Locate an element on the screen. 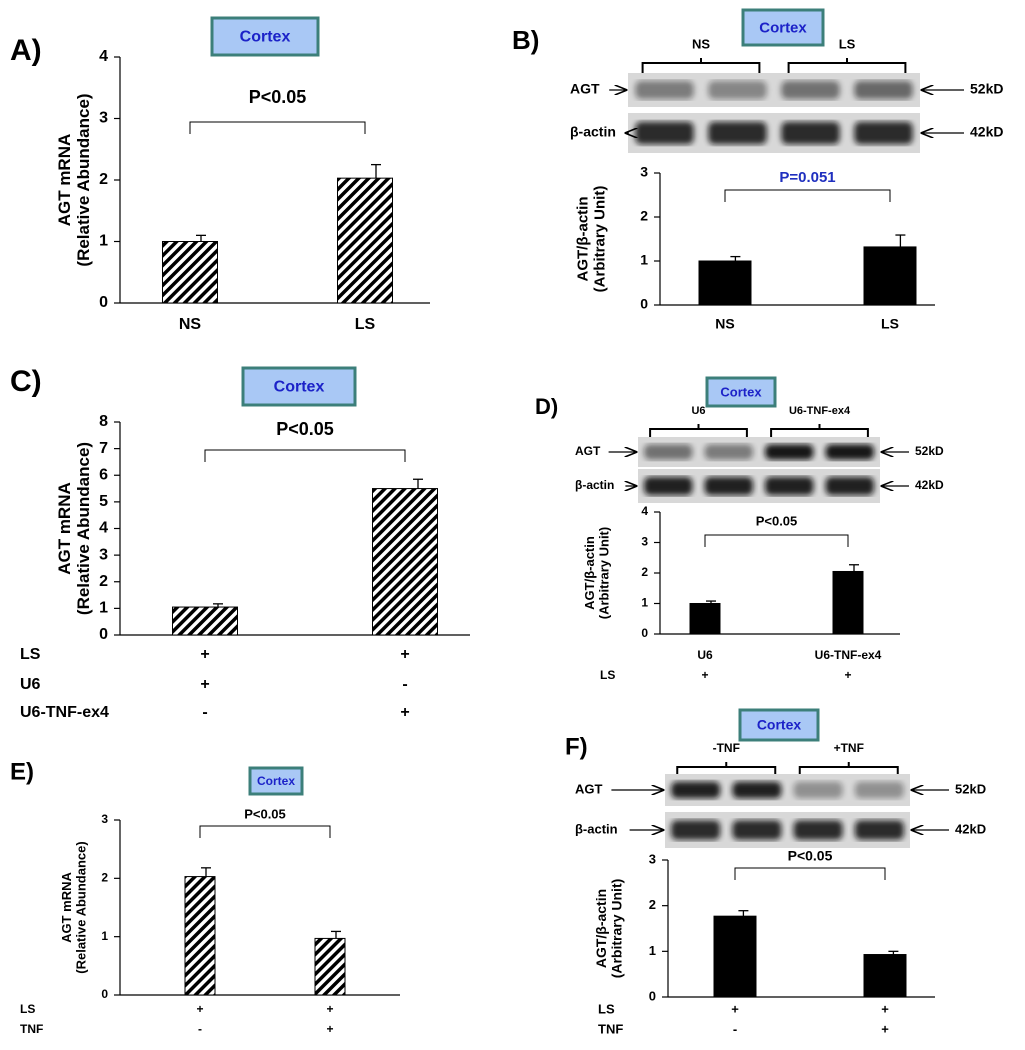  panel-label: F) is located at coordinates (576, 746).